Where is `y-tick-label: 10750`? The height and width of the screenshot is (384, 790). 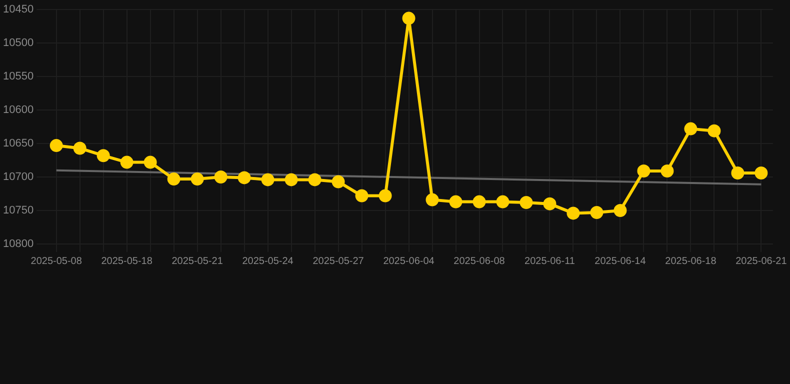 y-tick-label: 10750 is located at coordinates (18, 210).